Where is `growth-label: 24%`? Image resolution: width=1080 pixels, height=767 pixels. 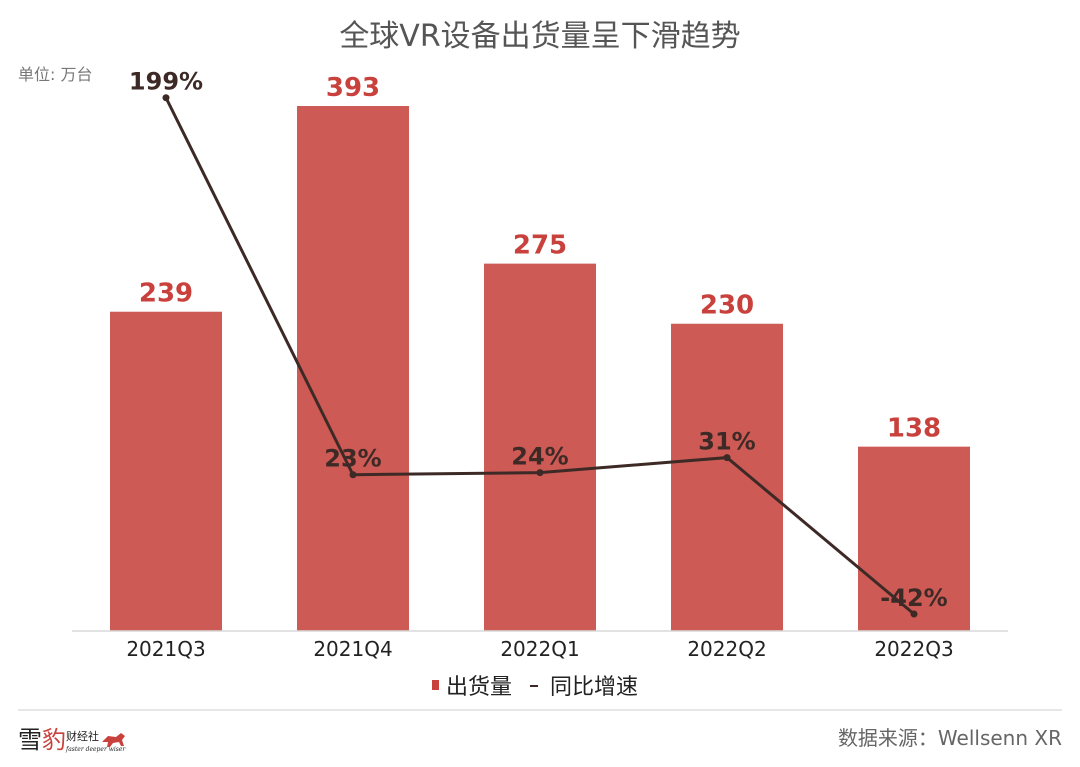 growth-label: 24% is located at coordinates (539, 457).